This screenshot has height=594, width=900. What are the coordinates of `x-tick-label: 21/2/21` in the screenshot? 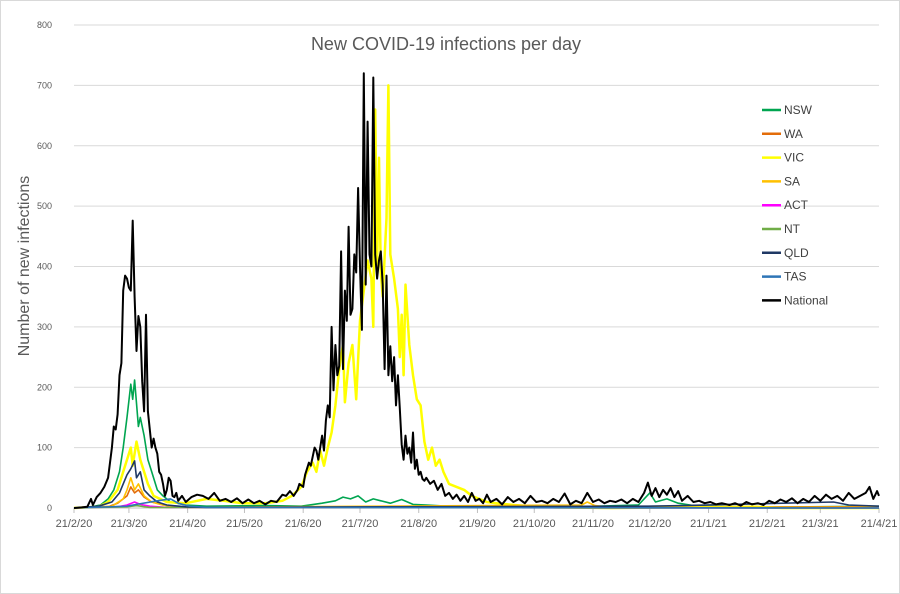 It's located at (767, 524).